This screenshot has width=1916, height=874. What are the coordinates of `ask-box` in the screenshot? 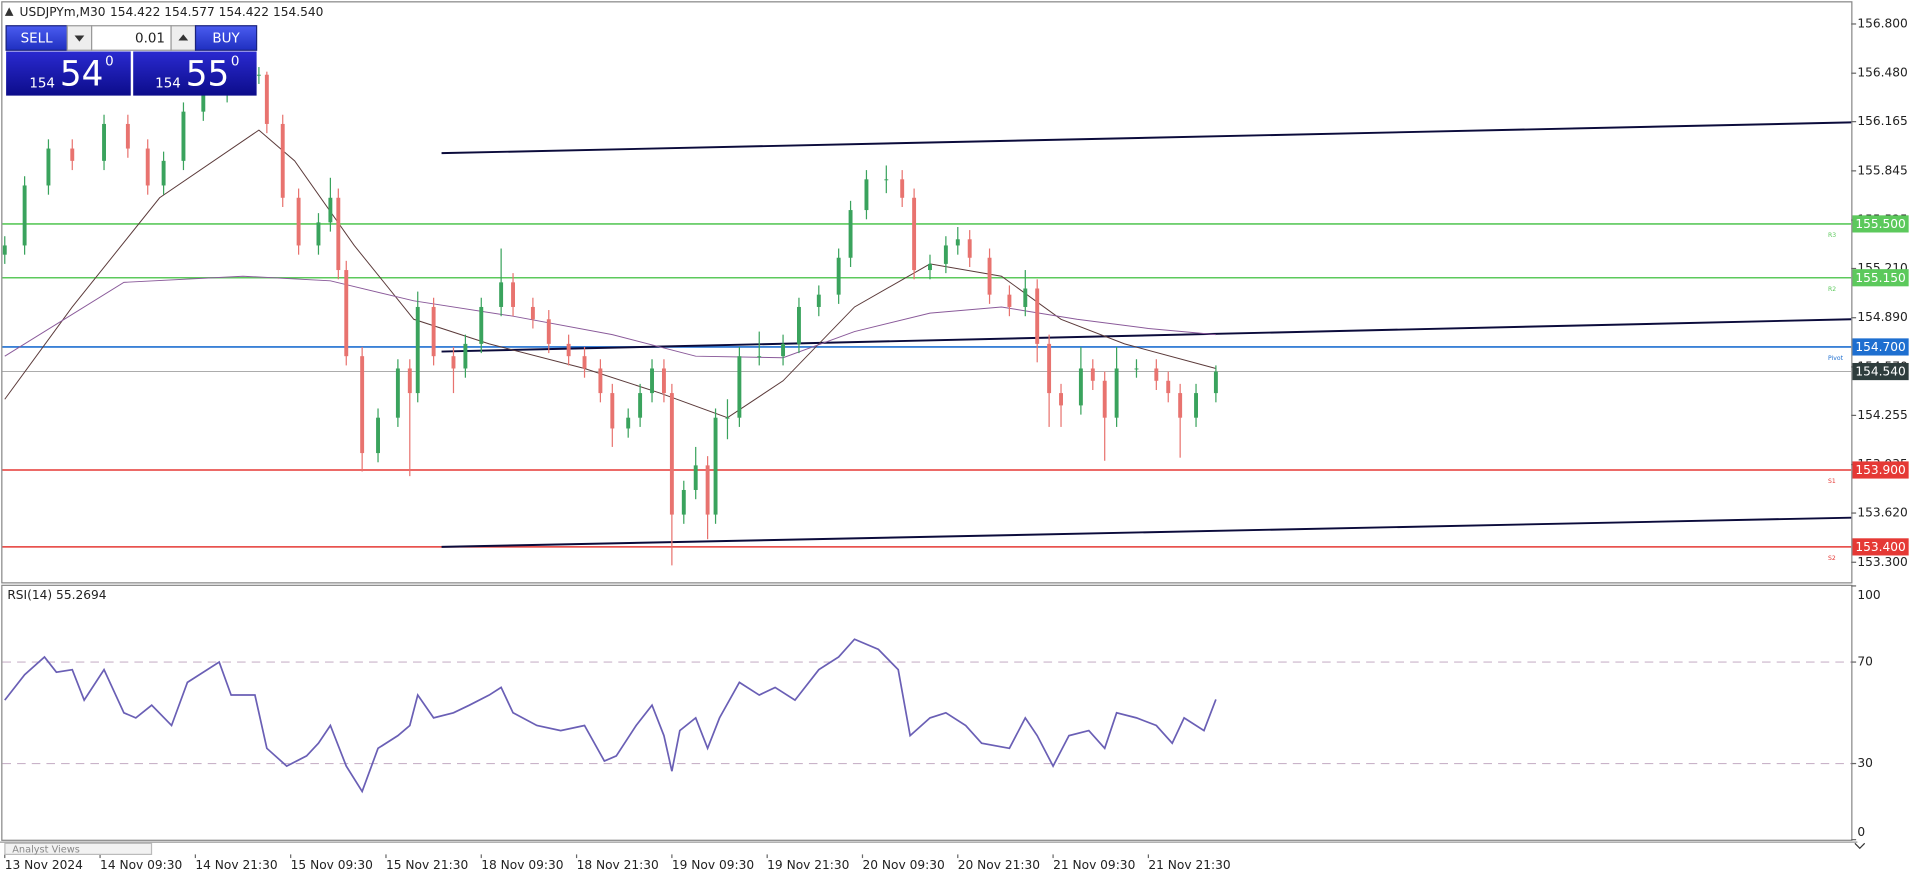 It's located at (195, 73).